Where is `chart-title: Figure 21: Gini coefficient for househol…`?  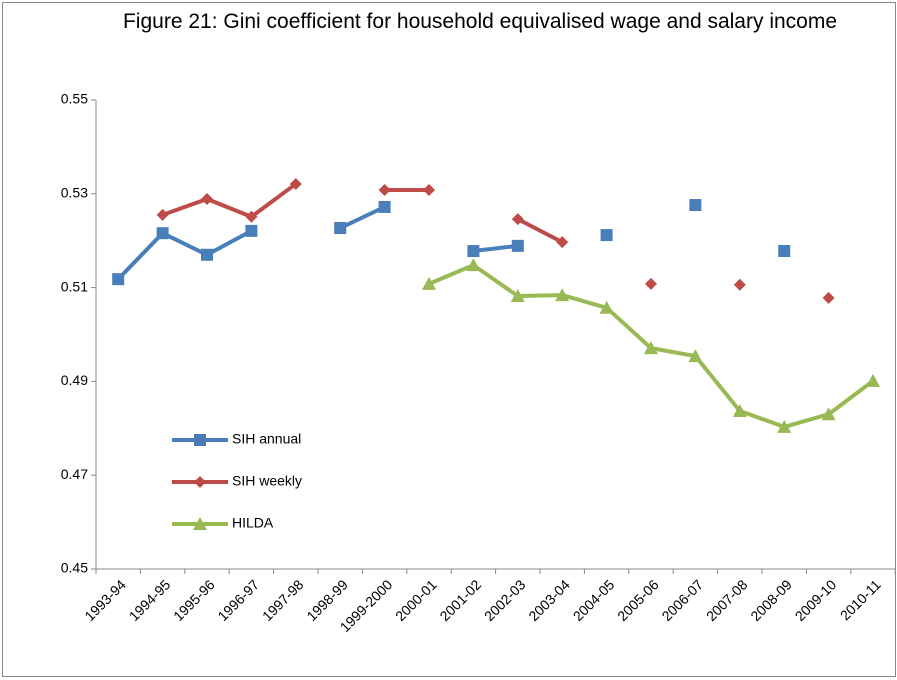 chart-title: Figure 21: Gini coefficient for househol… is located at coordinates (480, 21).